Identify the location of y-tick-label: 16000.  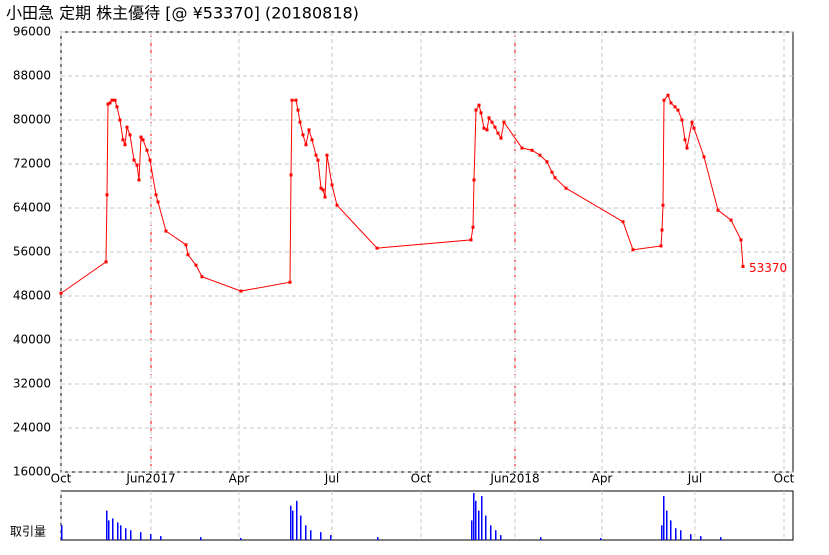
(32, 472).